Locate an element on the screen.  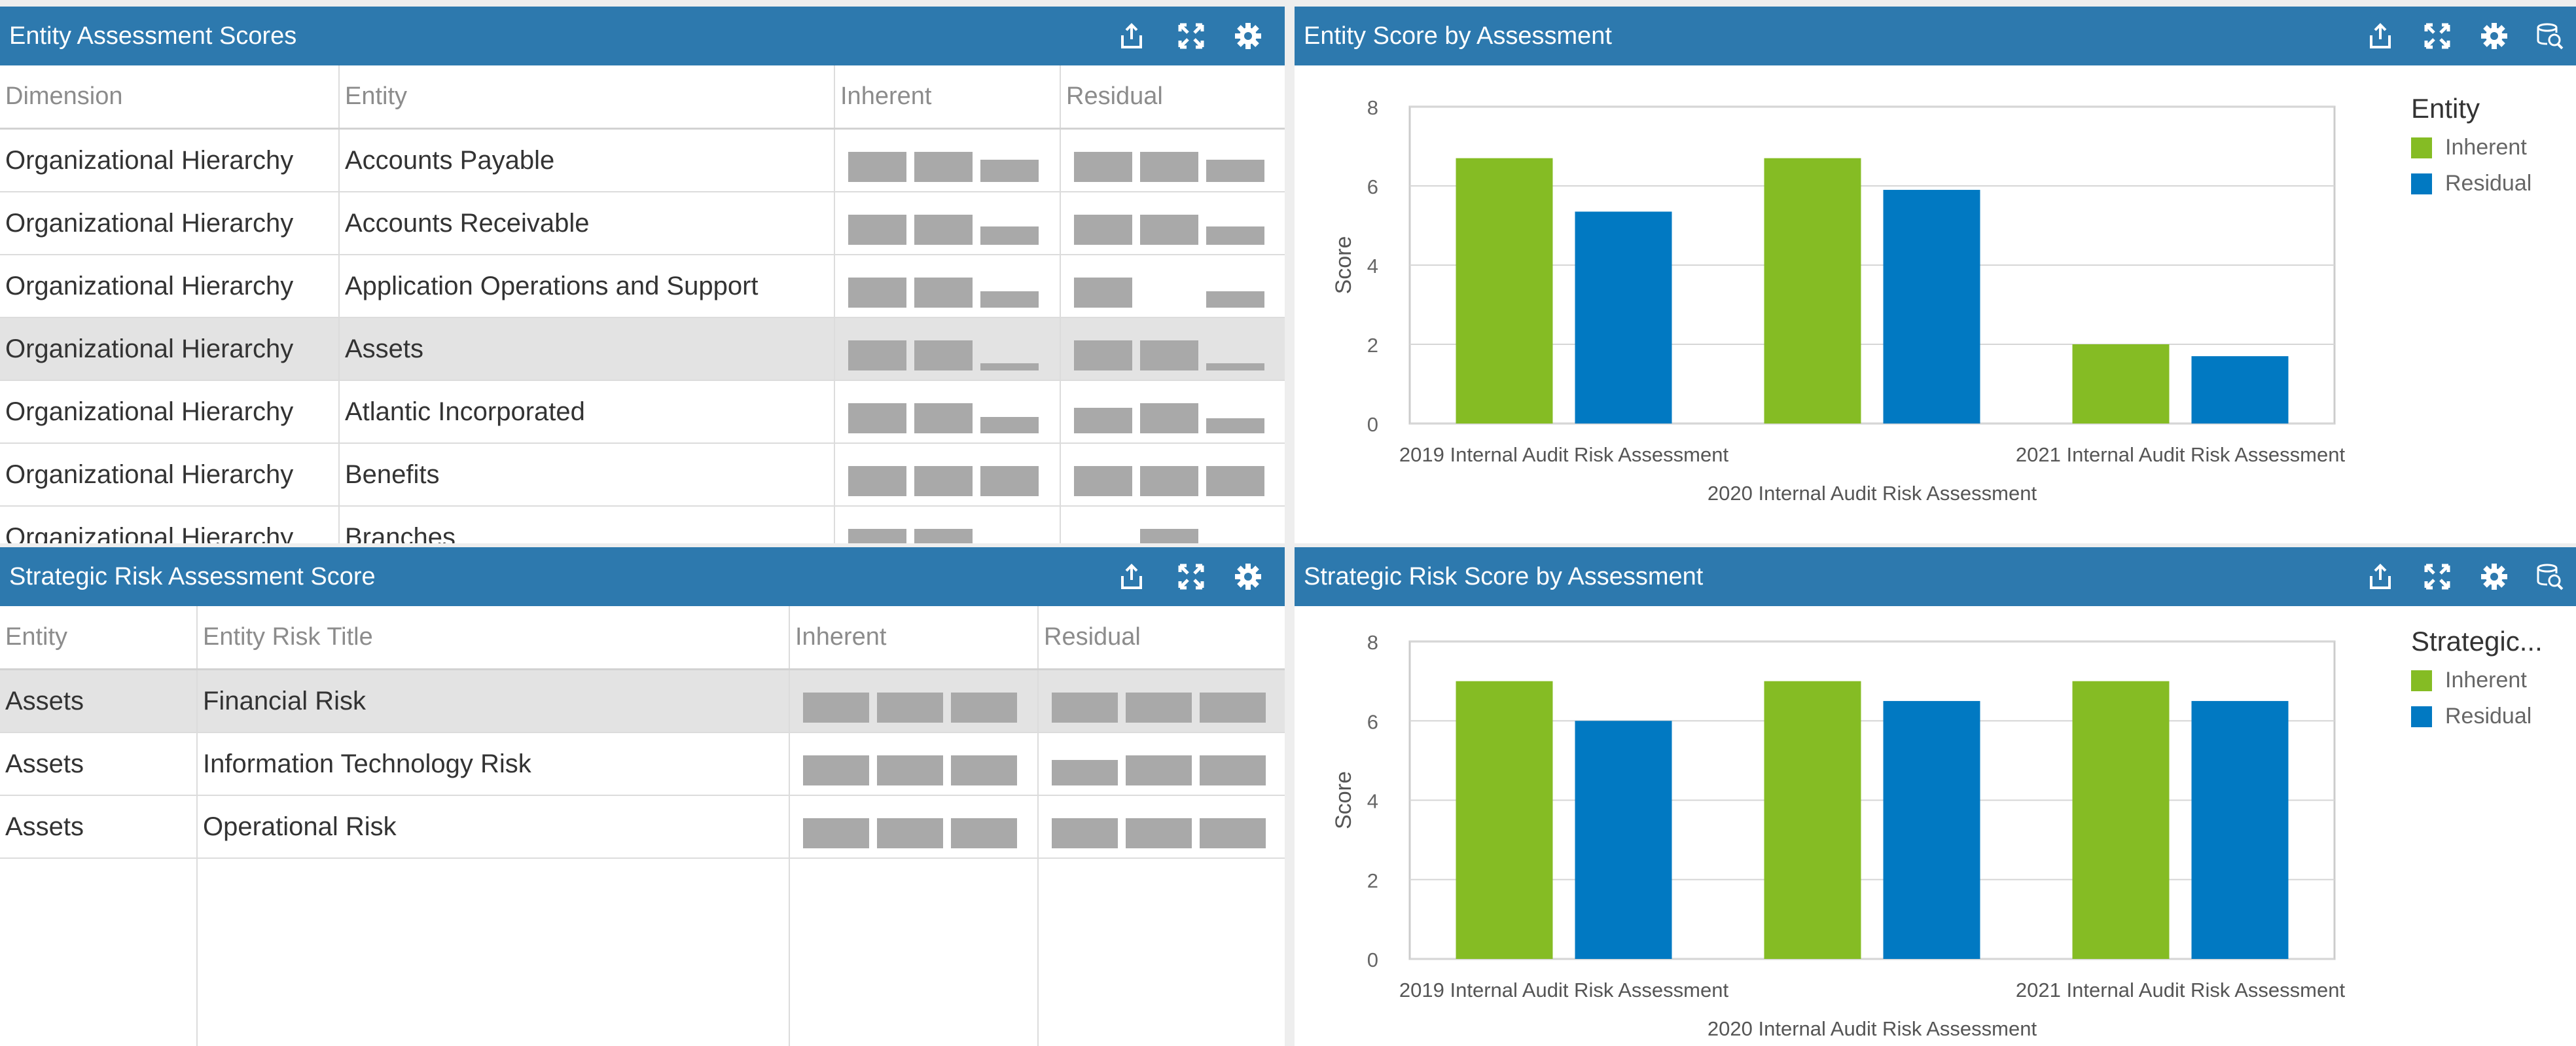
entity-cell: Accounts Payable is located at coordinates (587, 160).